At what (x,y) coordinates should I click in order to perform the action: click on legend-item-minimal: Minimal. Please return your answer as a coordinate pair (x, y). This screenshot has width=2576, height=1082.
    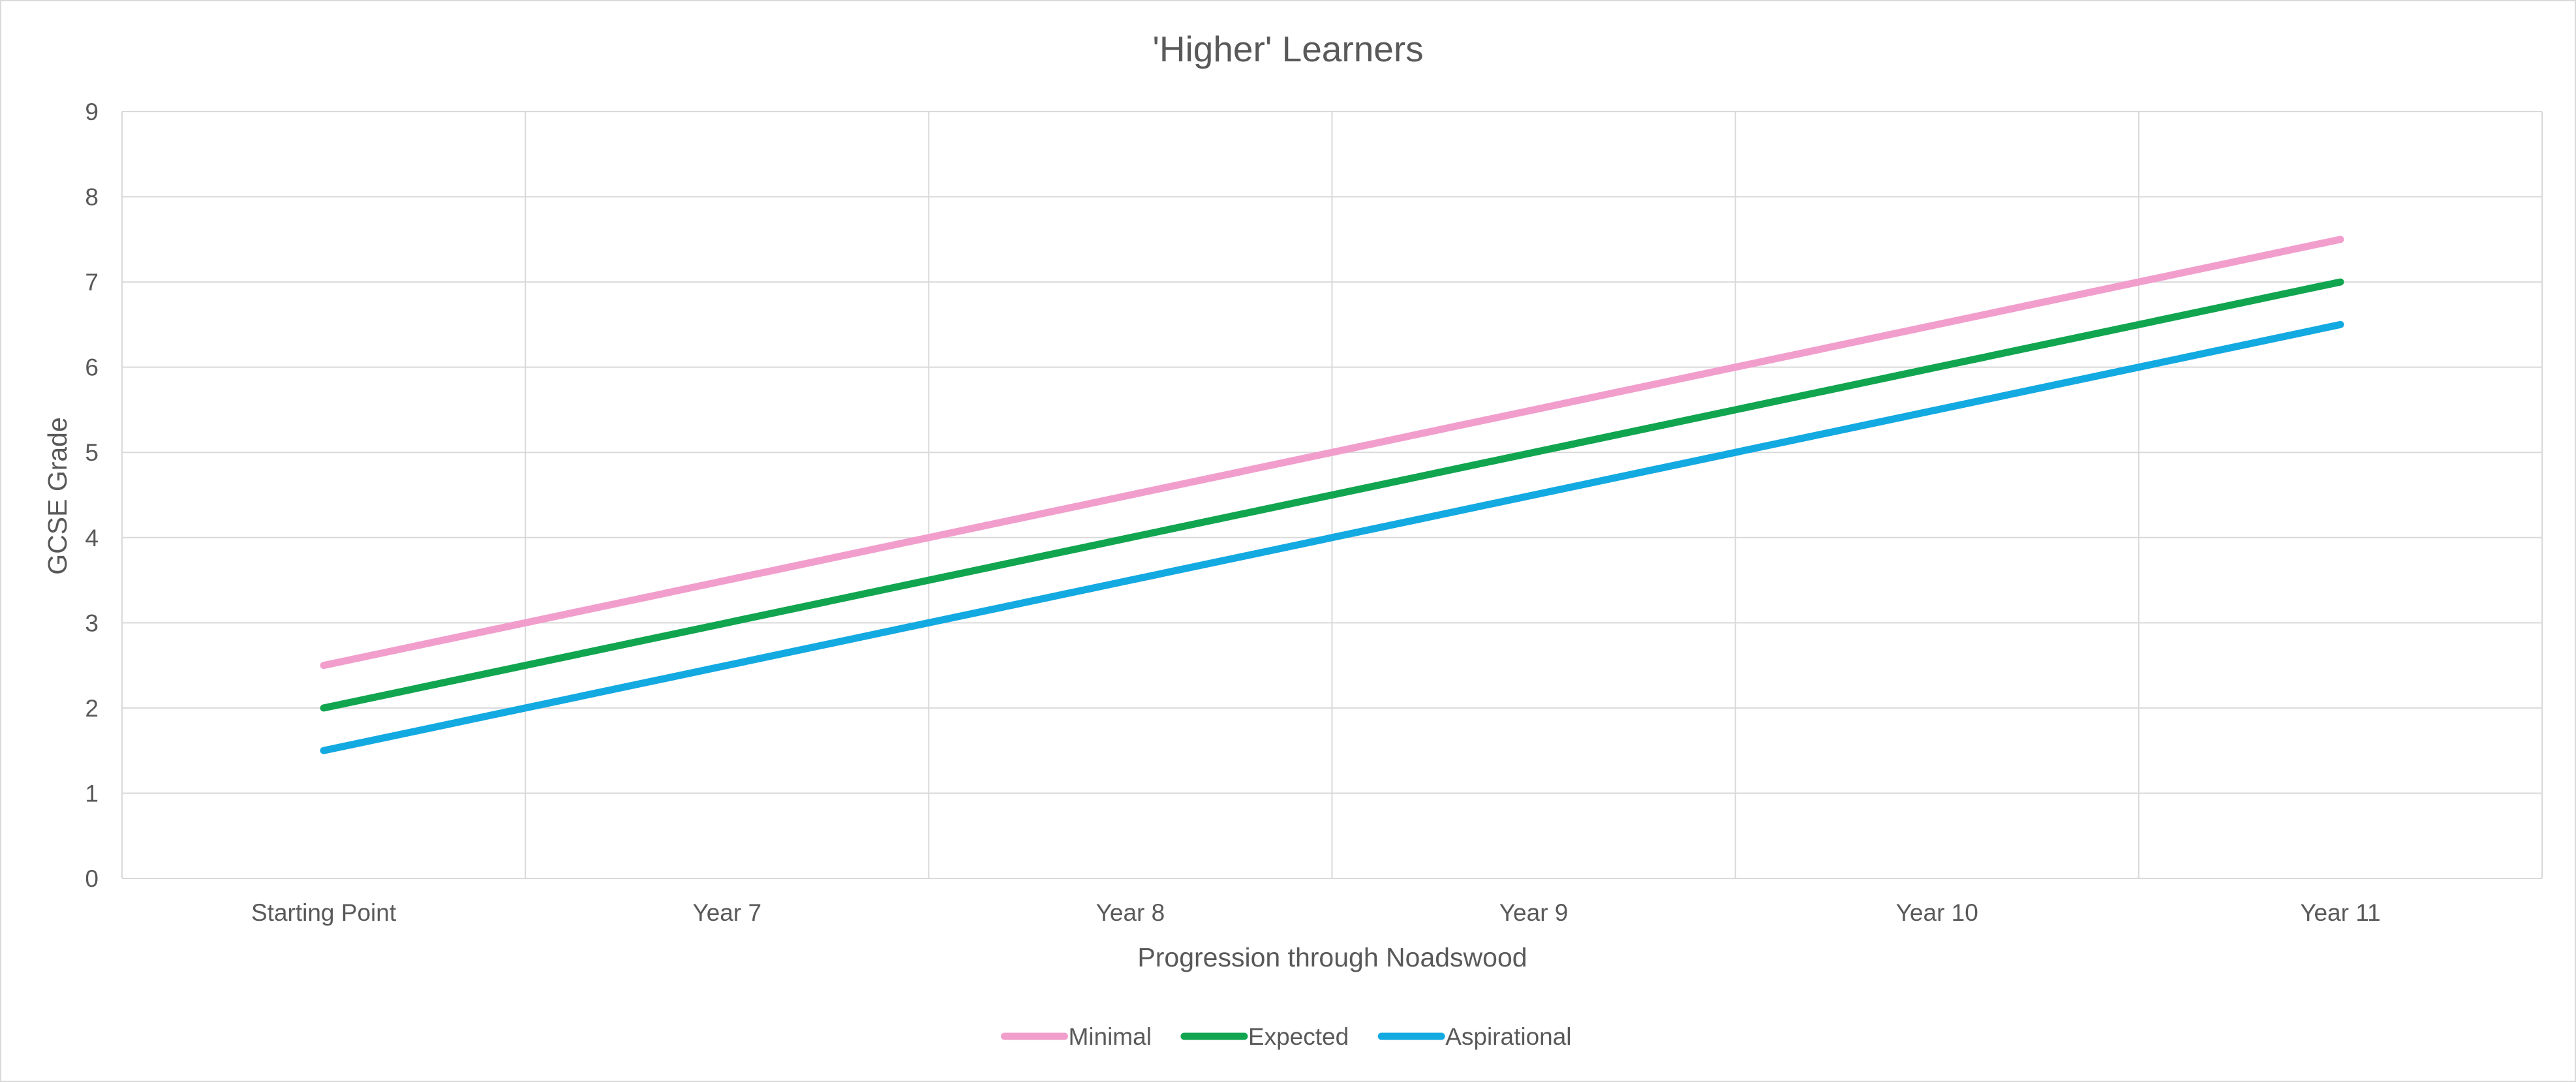
    Looking at the image, I should click on (1076, 1036).